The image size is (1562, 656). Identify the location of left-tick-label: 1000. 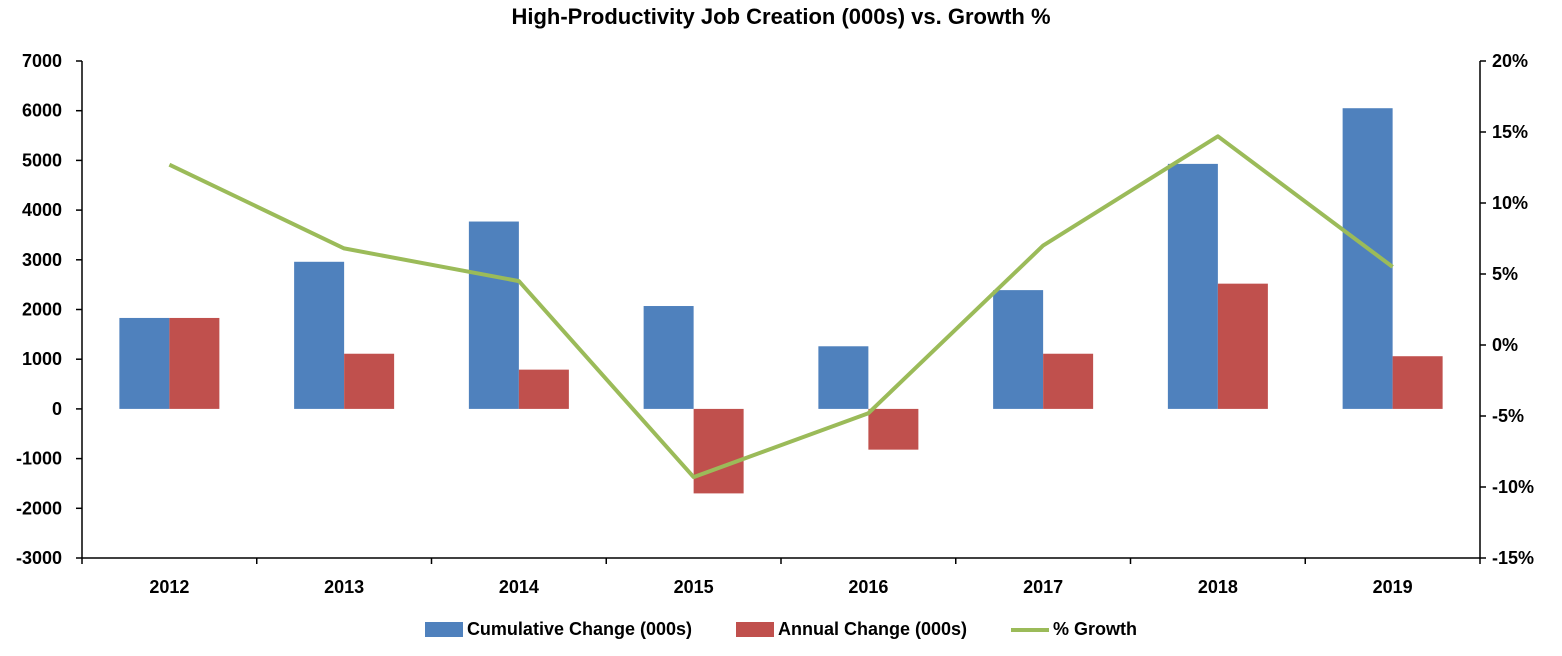
(42, 359).